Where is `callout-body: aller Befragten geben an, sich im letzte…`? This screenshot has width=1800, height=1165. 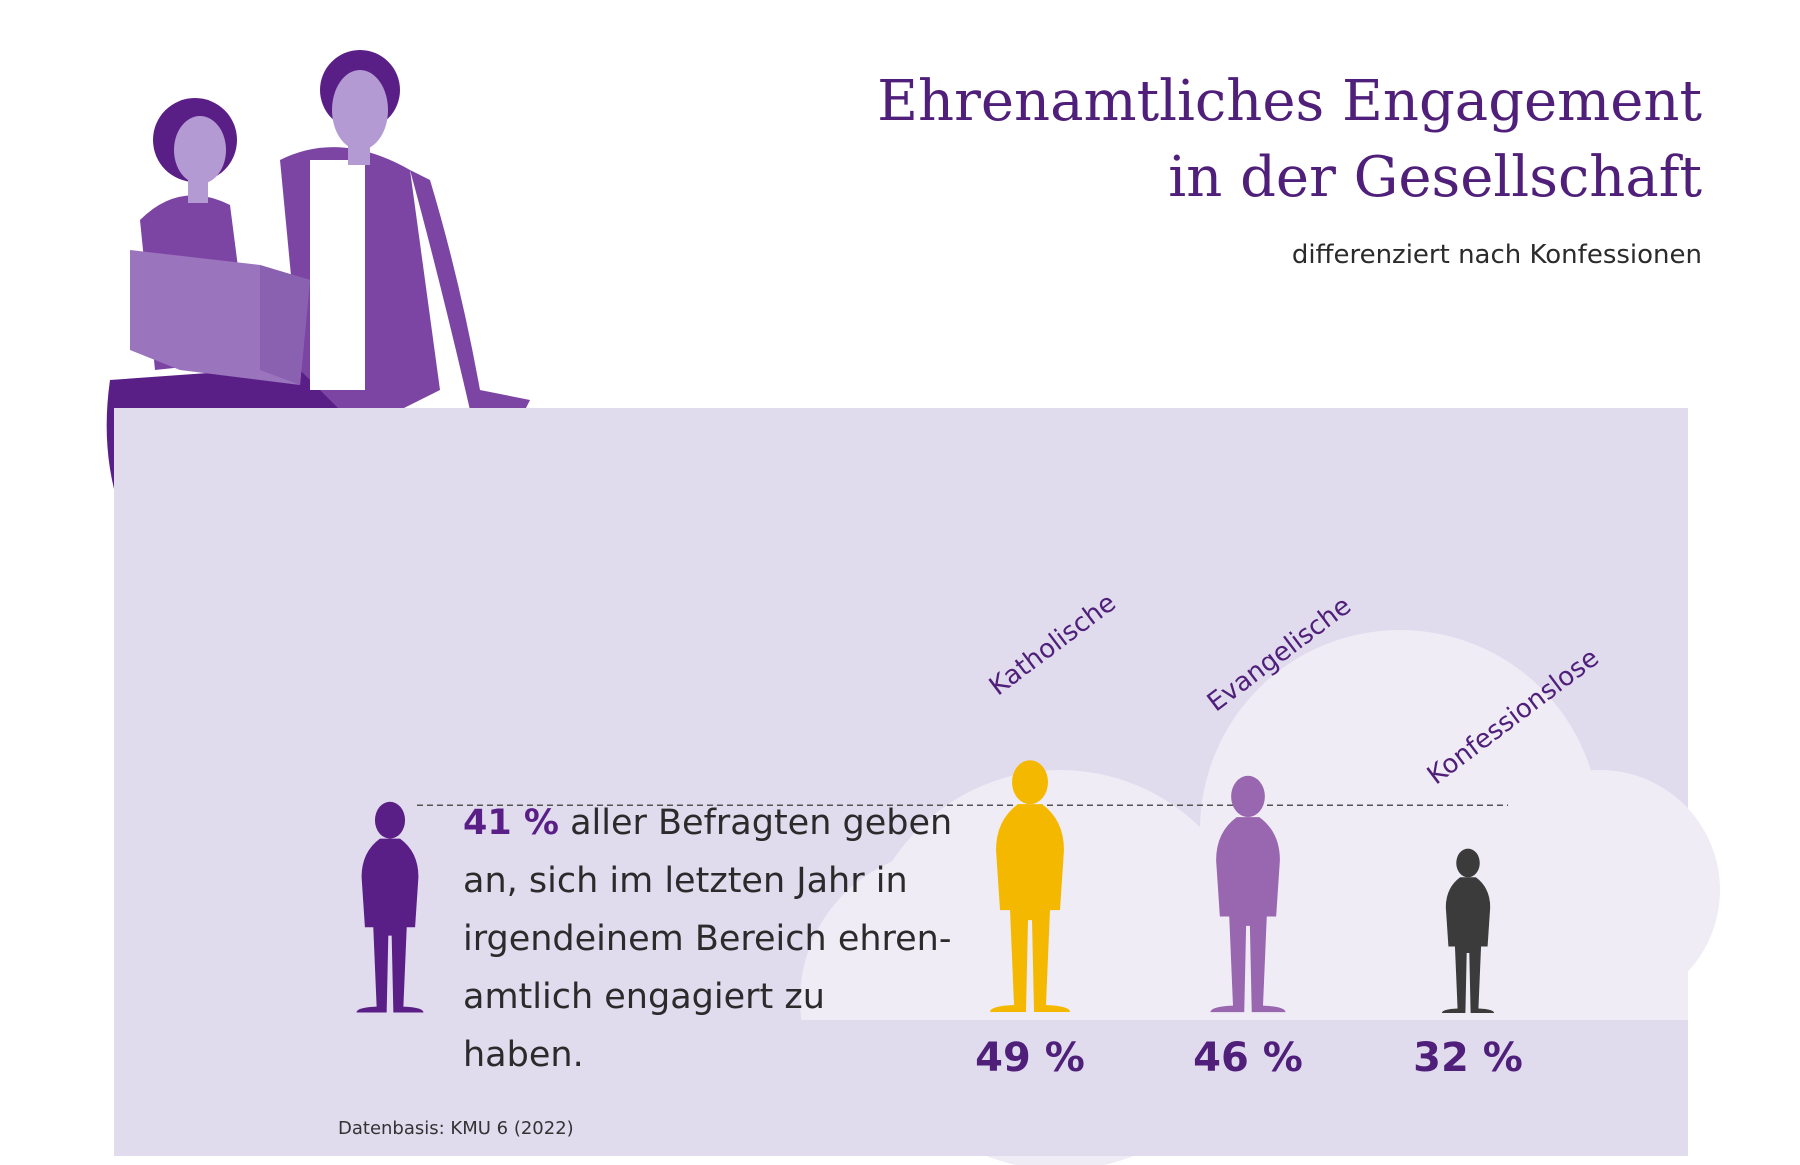
callout-body: aller Befragten geben an, sich im letzte… is located at coordinates (708, 939).